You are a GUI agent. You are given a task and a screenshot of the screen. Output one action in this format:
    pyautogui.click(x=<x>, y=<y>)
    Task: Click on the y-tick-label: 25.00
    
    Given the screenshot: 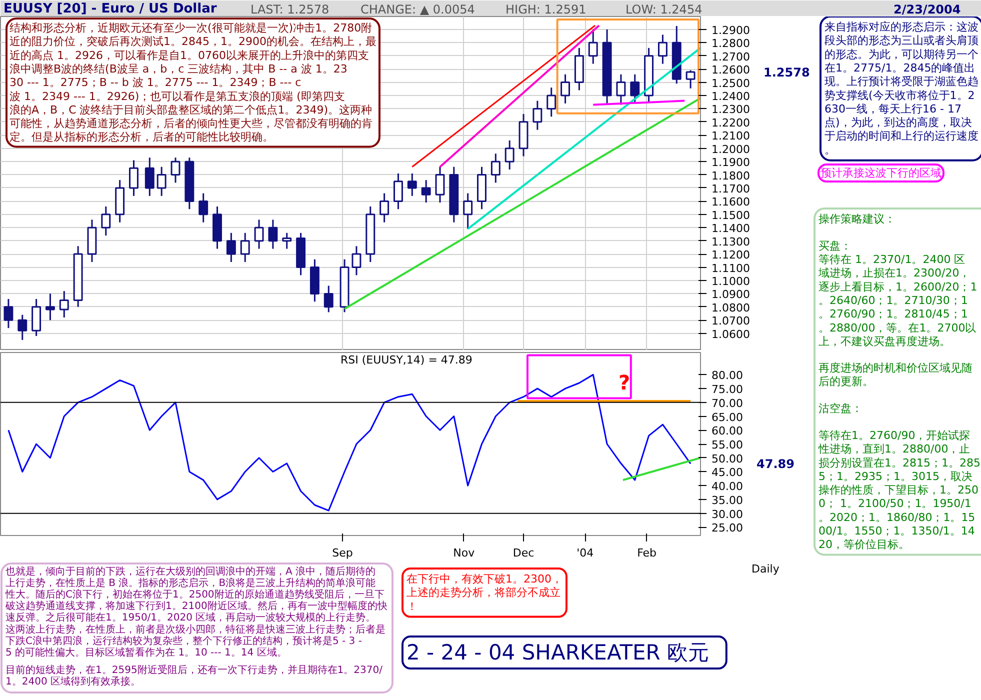 What is the action you would take?
    pyautogui.click(x=727, y=528)
    